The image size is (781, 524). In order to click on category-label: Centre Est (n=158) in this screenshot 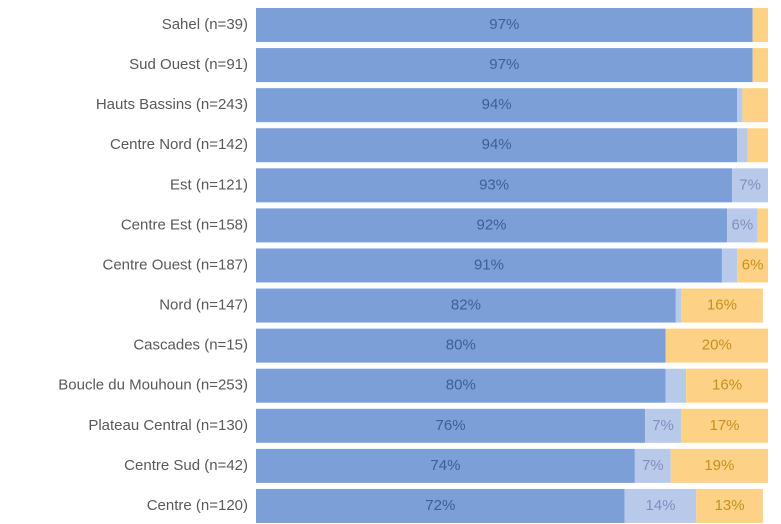, I will do `click(184, 224)`.